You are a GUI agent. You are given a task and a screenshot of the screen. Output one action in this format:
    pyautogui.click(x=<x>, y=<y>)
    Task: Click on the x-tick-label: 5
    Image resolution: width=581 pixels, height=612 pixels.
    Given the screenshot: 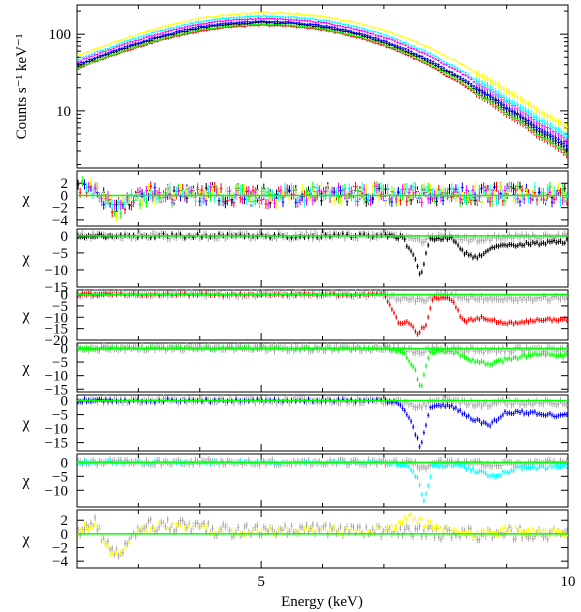 What is the action you would take?
    pyautogui.click(x=261, y=582)
    